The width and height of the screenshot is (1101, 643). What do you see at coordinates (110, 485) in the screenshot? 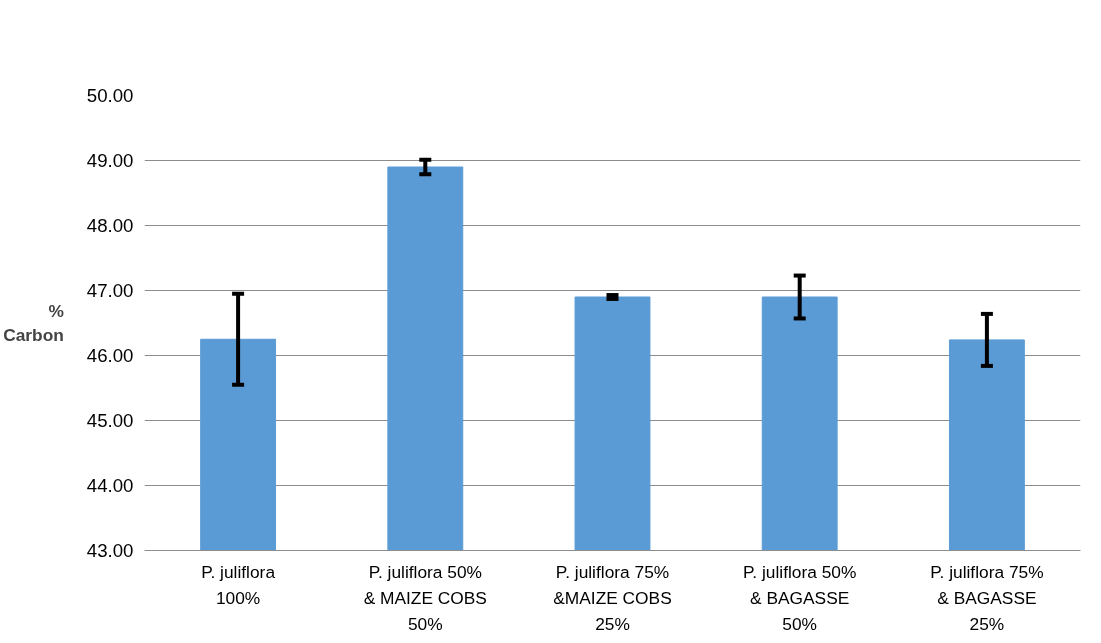
I see `y-tick-label: 44.00` at bounding box center [110, 485].